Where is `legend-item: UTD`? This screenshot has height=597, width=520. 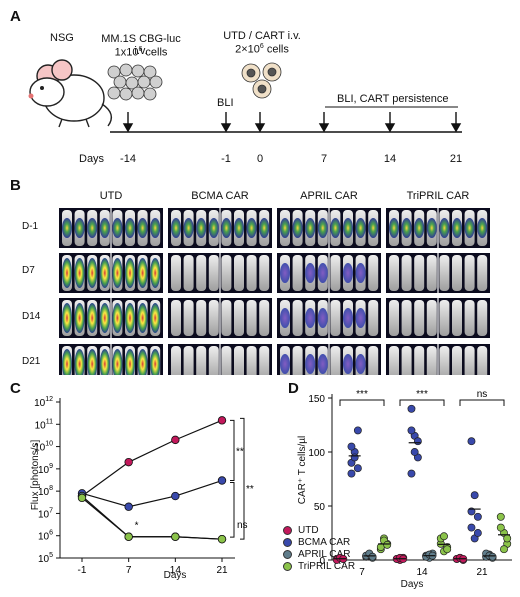
legend-item: UTD is located at coordinates (319, 530).